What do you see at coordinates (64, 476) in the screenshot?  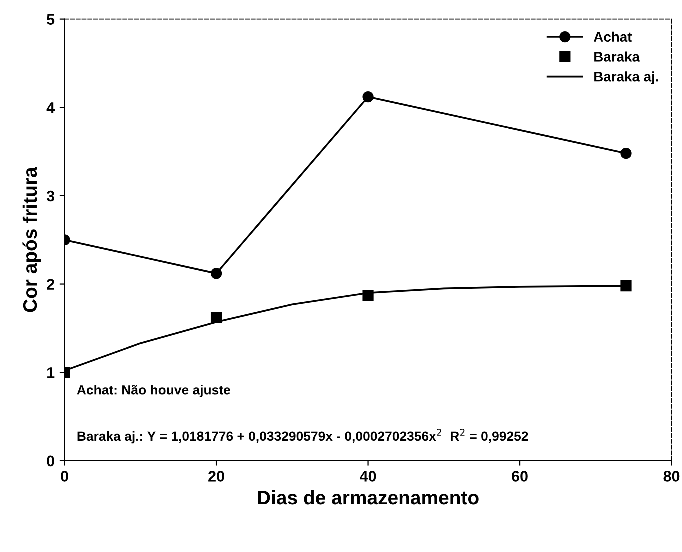 I see `x-tick-label: 0` at bounding box center [64, 476].